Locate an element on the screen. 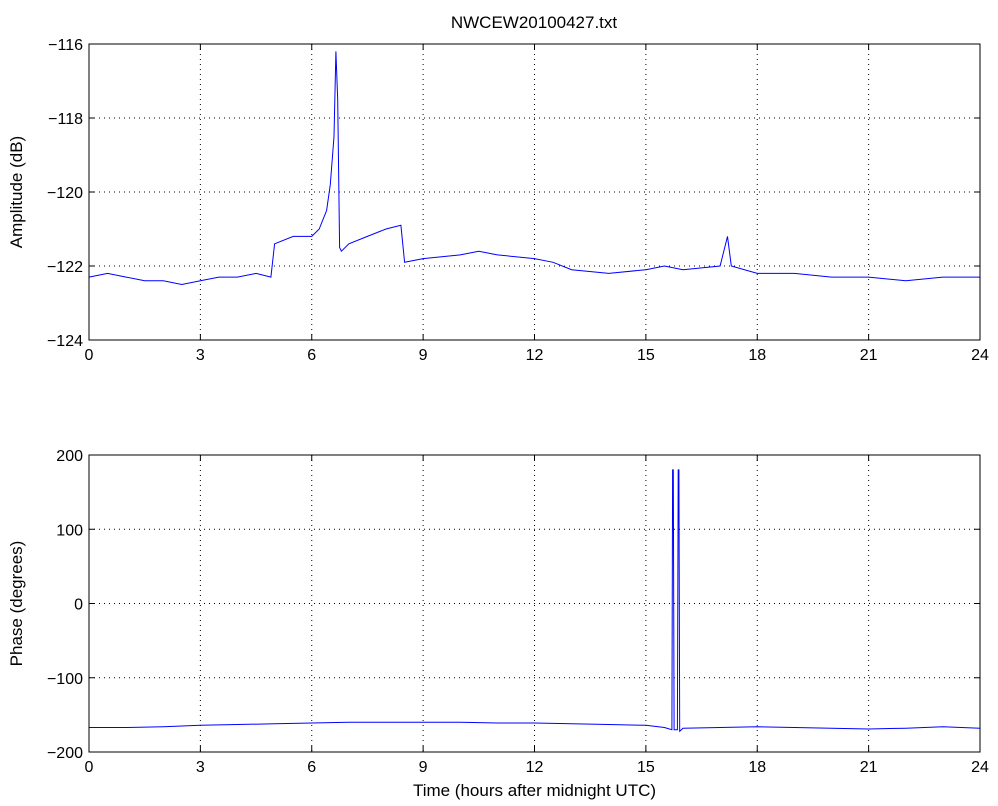 The height and width of the screenshot is (806, 998). y-axis-label: Phase (degrees) is located at coordinates (16, 604).